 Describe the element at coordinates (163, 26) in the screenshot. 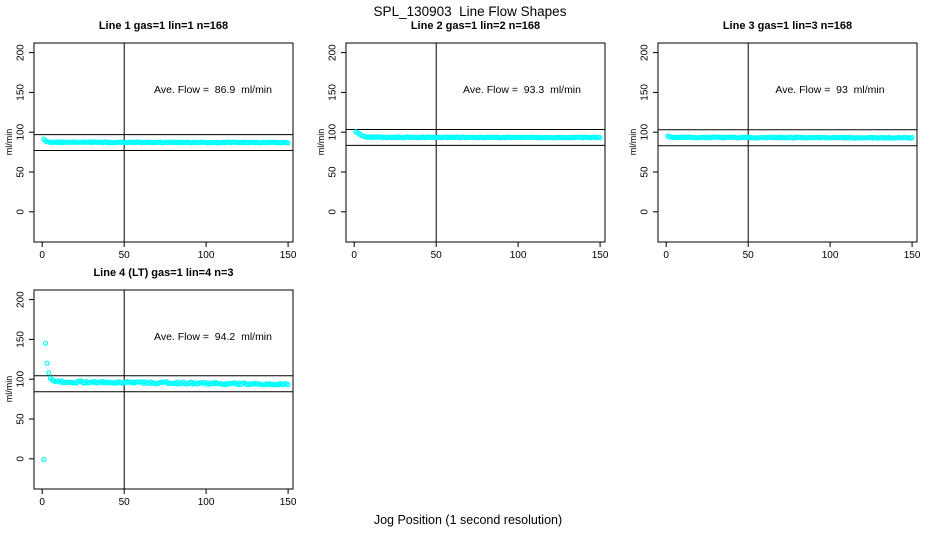

I see `panel-1-title: Line 1 gas=1 lin=1 n=168` at that location.